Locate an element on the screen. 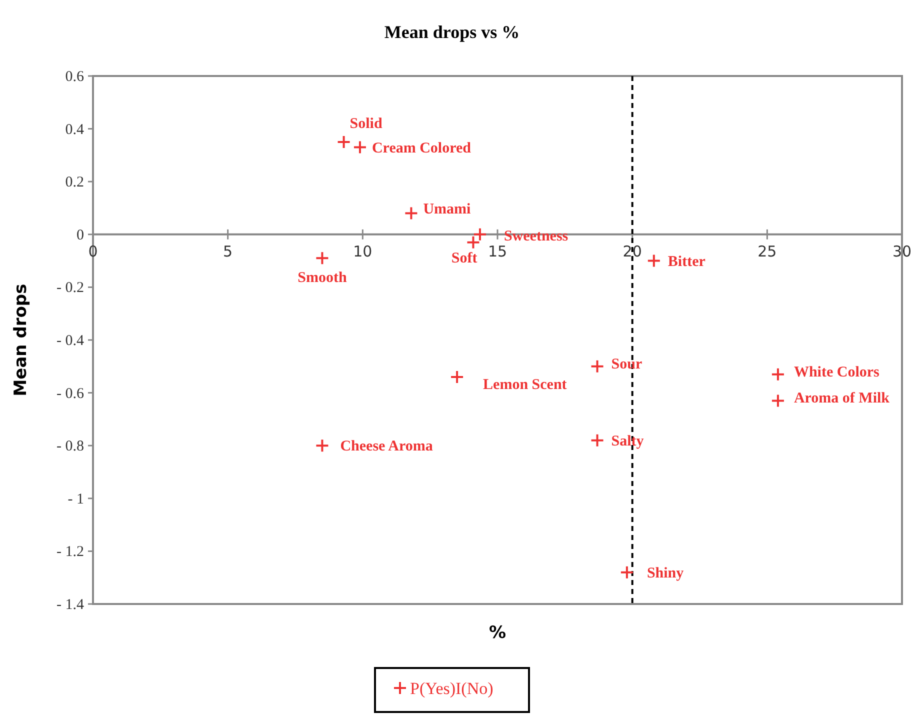  y-tick-label: - 0.6 is located at coordinates (70, 394).